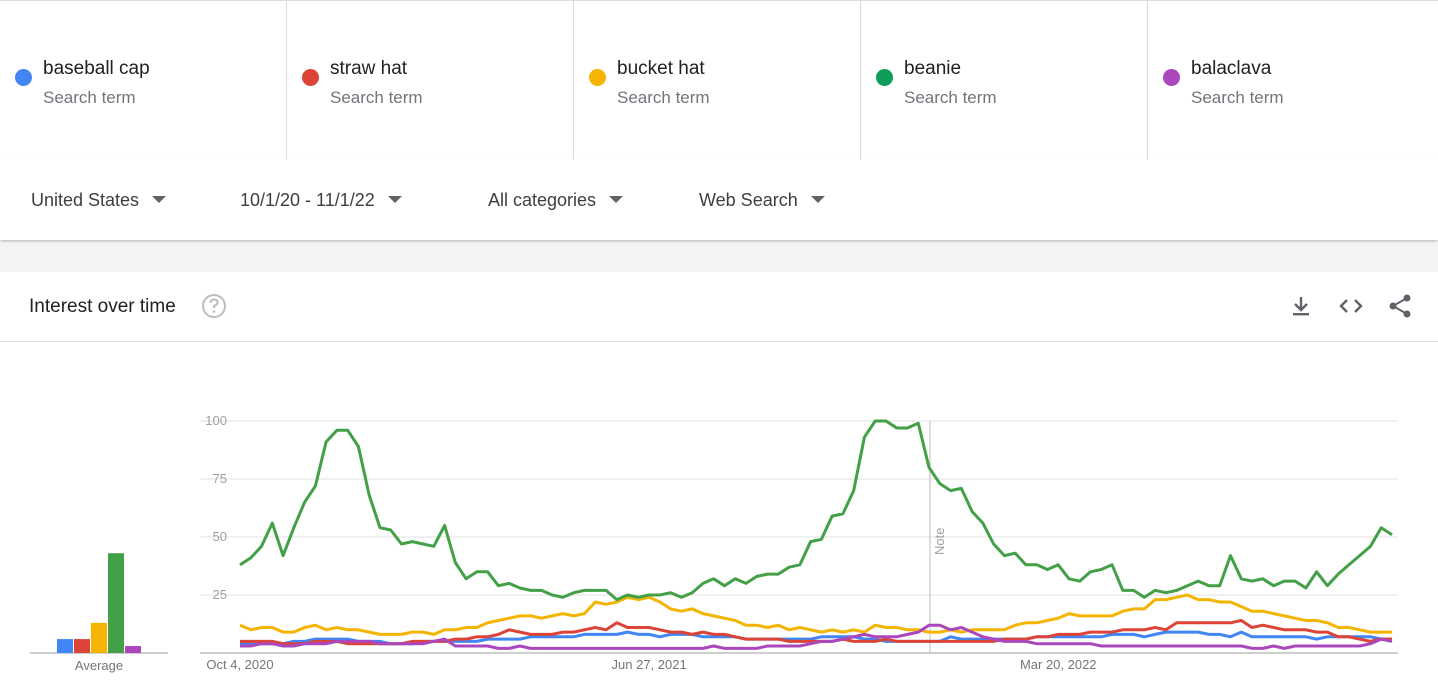 This screenshot has width=1438, height=700. Describe the element at coordinates (96, 68) in the screenshot. I see `term-name: baseball cap` at that location.